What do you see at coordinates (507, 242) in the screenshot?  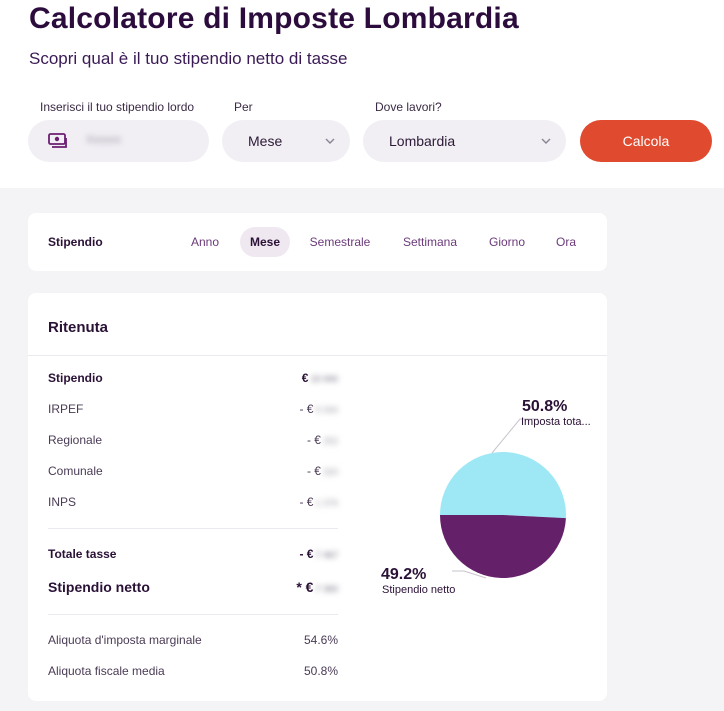 I see `tab-giorno: Giorno` at bounding box center [507, 242].